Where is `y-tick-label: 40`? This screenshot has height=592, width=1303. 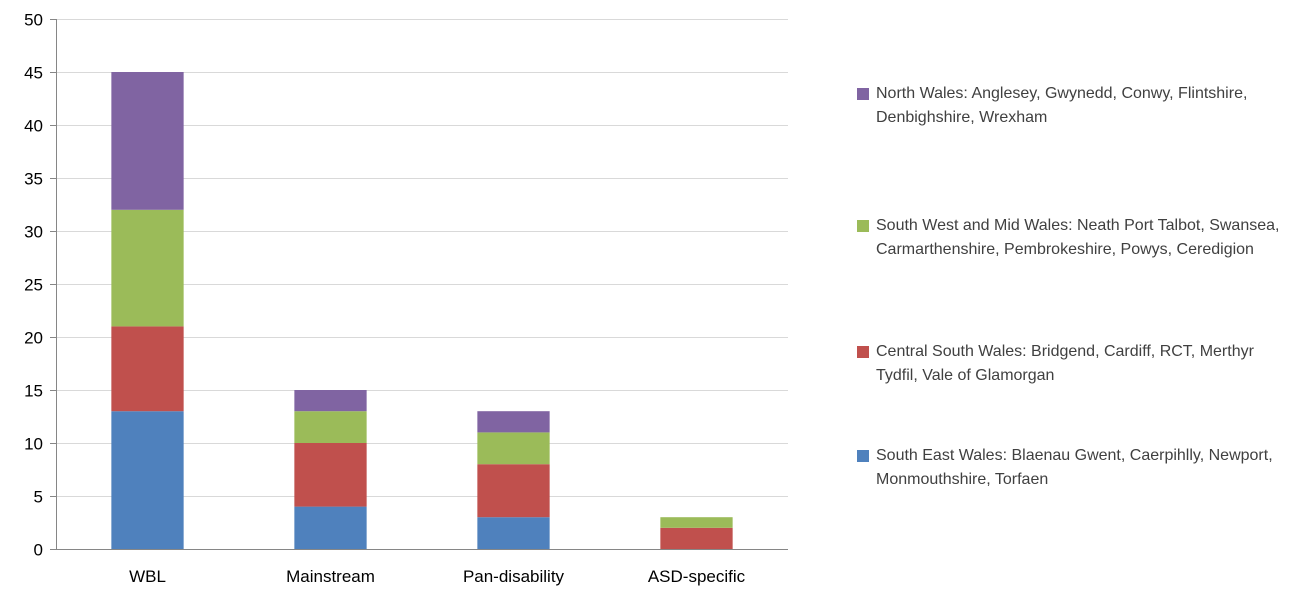
y-tick-label: 40 is located at coordinates (33, 126).